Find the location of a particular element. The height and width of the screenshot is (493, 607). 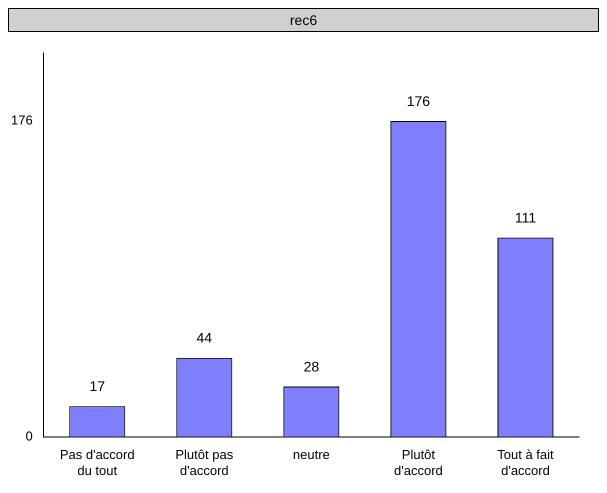

x-tick-label: Plutôt pas d'accord is located at coordinates (204, 462).